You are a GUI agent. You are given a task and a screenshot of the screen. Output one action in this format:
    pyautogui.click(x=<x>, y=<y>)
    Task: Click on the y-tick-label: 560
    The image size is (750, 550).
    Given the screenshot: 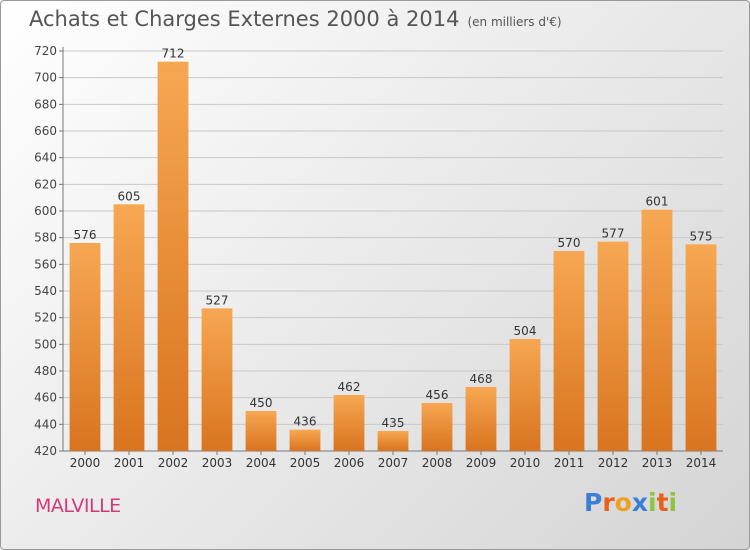 What is the action you would take?
    pyautogui.click(x=45, y=264)
    